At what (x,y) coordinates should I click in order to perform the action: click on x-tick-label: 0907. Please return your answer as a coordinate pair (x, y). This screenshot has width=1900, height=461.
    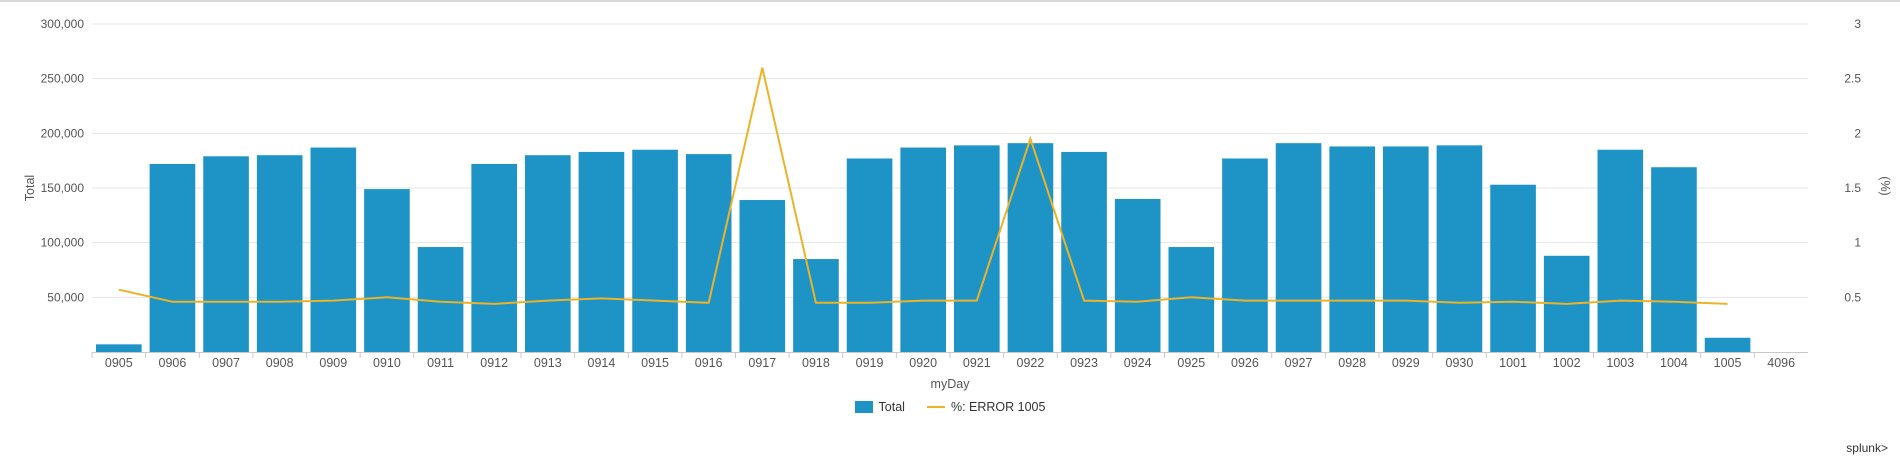
    Looking at the image, I should click on (226, 363).